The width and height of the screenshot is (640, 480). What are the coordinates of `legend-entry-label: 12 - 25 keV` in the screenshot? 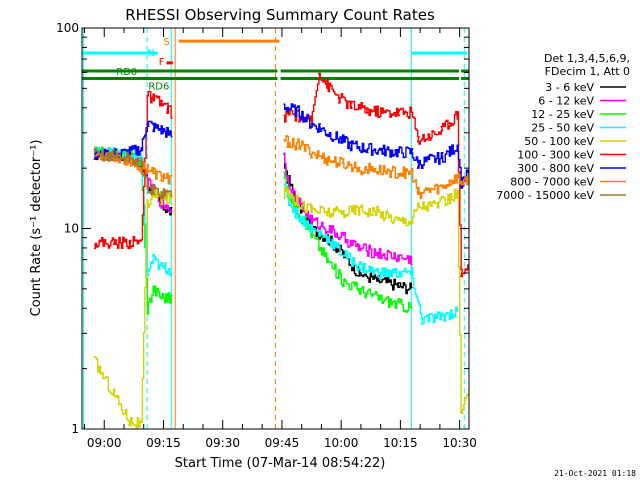 It's located at (562, 114).